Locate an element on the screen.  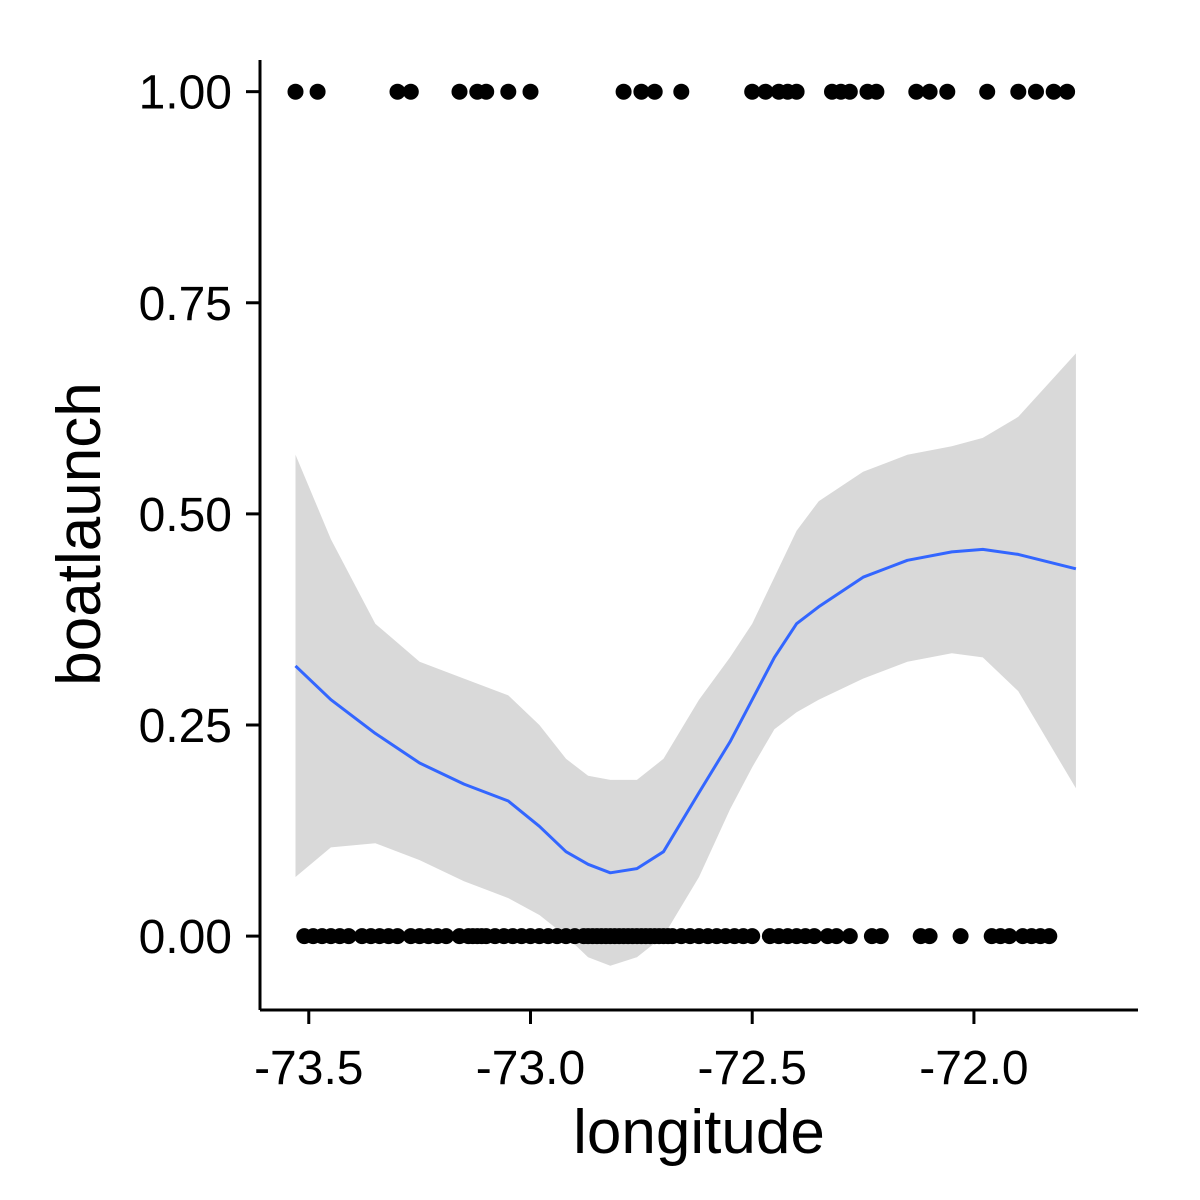
y-tick-label: 0.25 is located at coordinates (185, 726).